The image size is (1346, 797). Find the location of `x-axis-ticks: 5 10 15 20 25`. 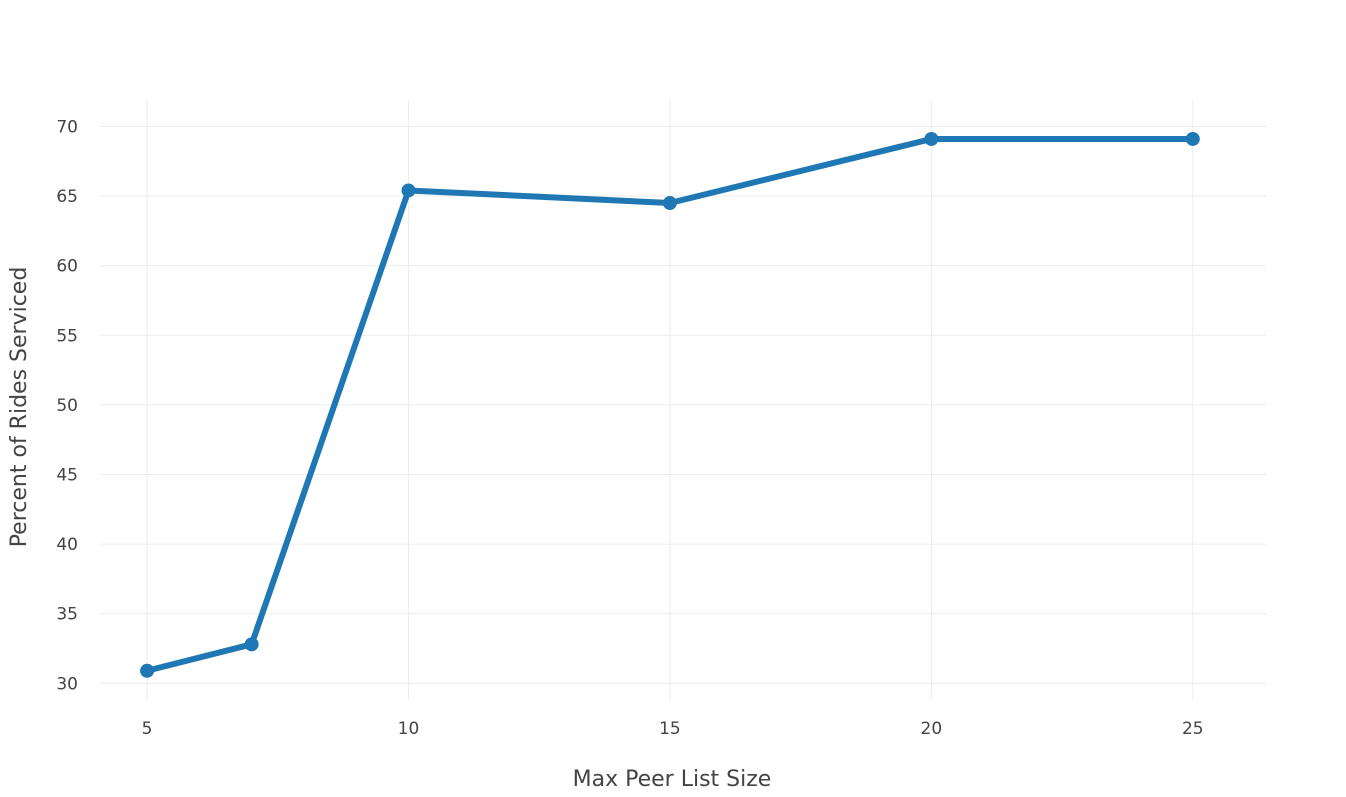

x-axis-ticks: 5 10 15 20 25 is located at coordinates (673, 729).